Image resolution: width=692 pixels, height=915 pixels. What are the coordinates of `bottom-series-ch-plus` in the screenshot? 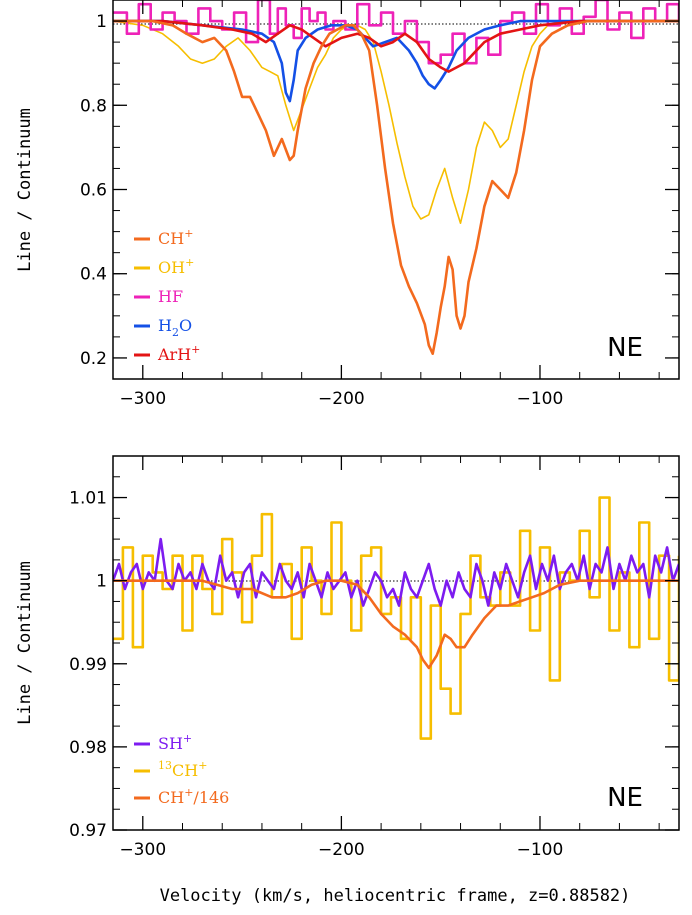 It's located at (396, 624).